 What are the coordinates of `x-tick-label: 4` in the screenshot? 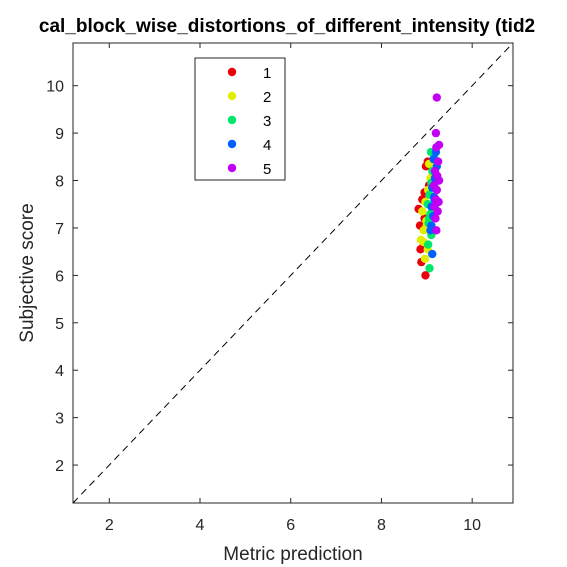 It's located at (200, 525).